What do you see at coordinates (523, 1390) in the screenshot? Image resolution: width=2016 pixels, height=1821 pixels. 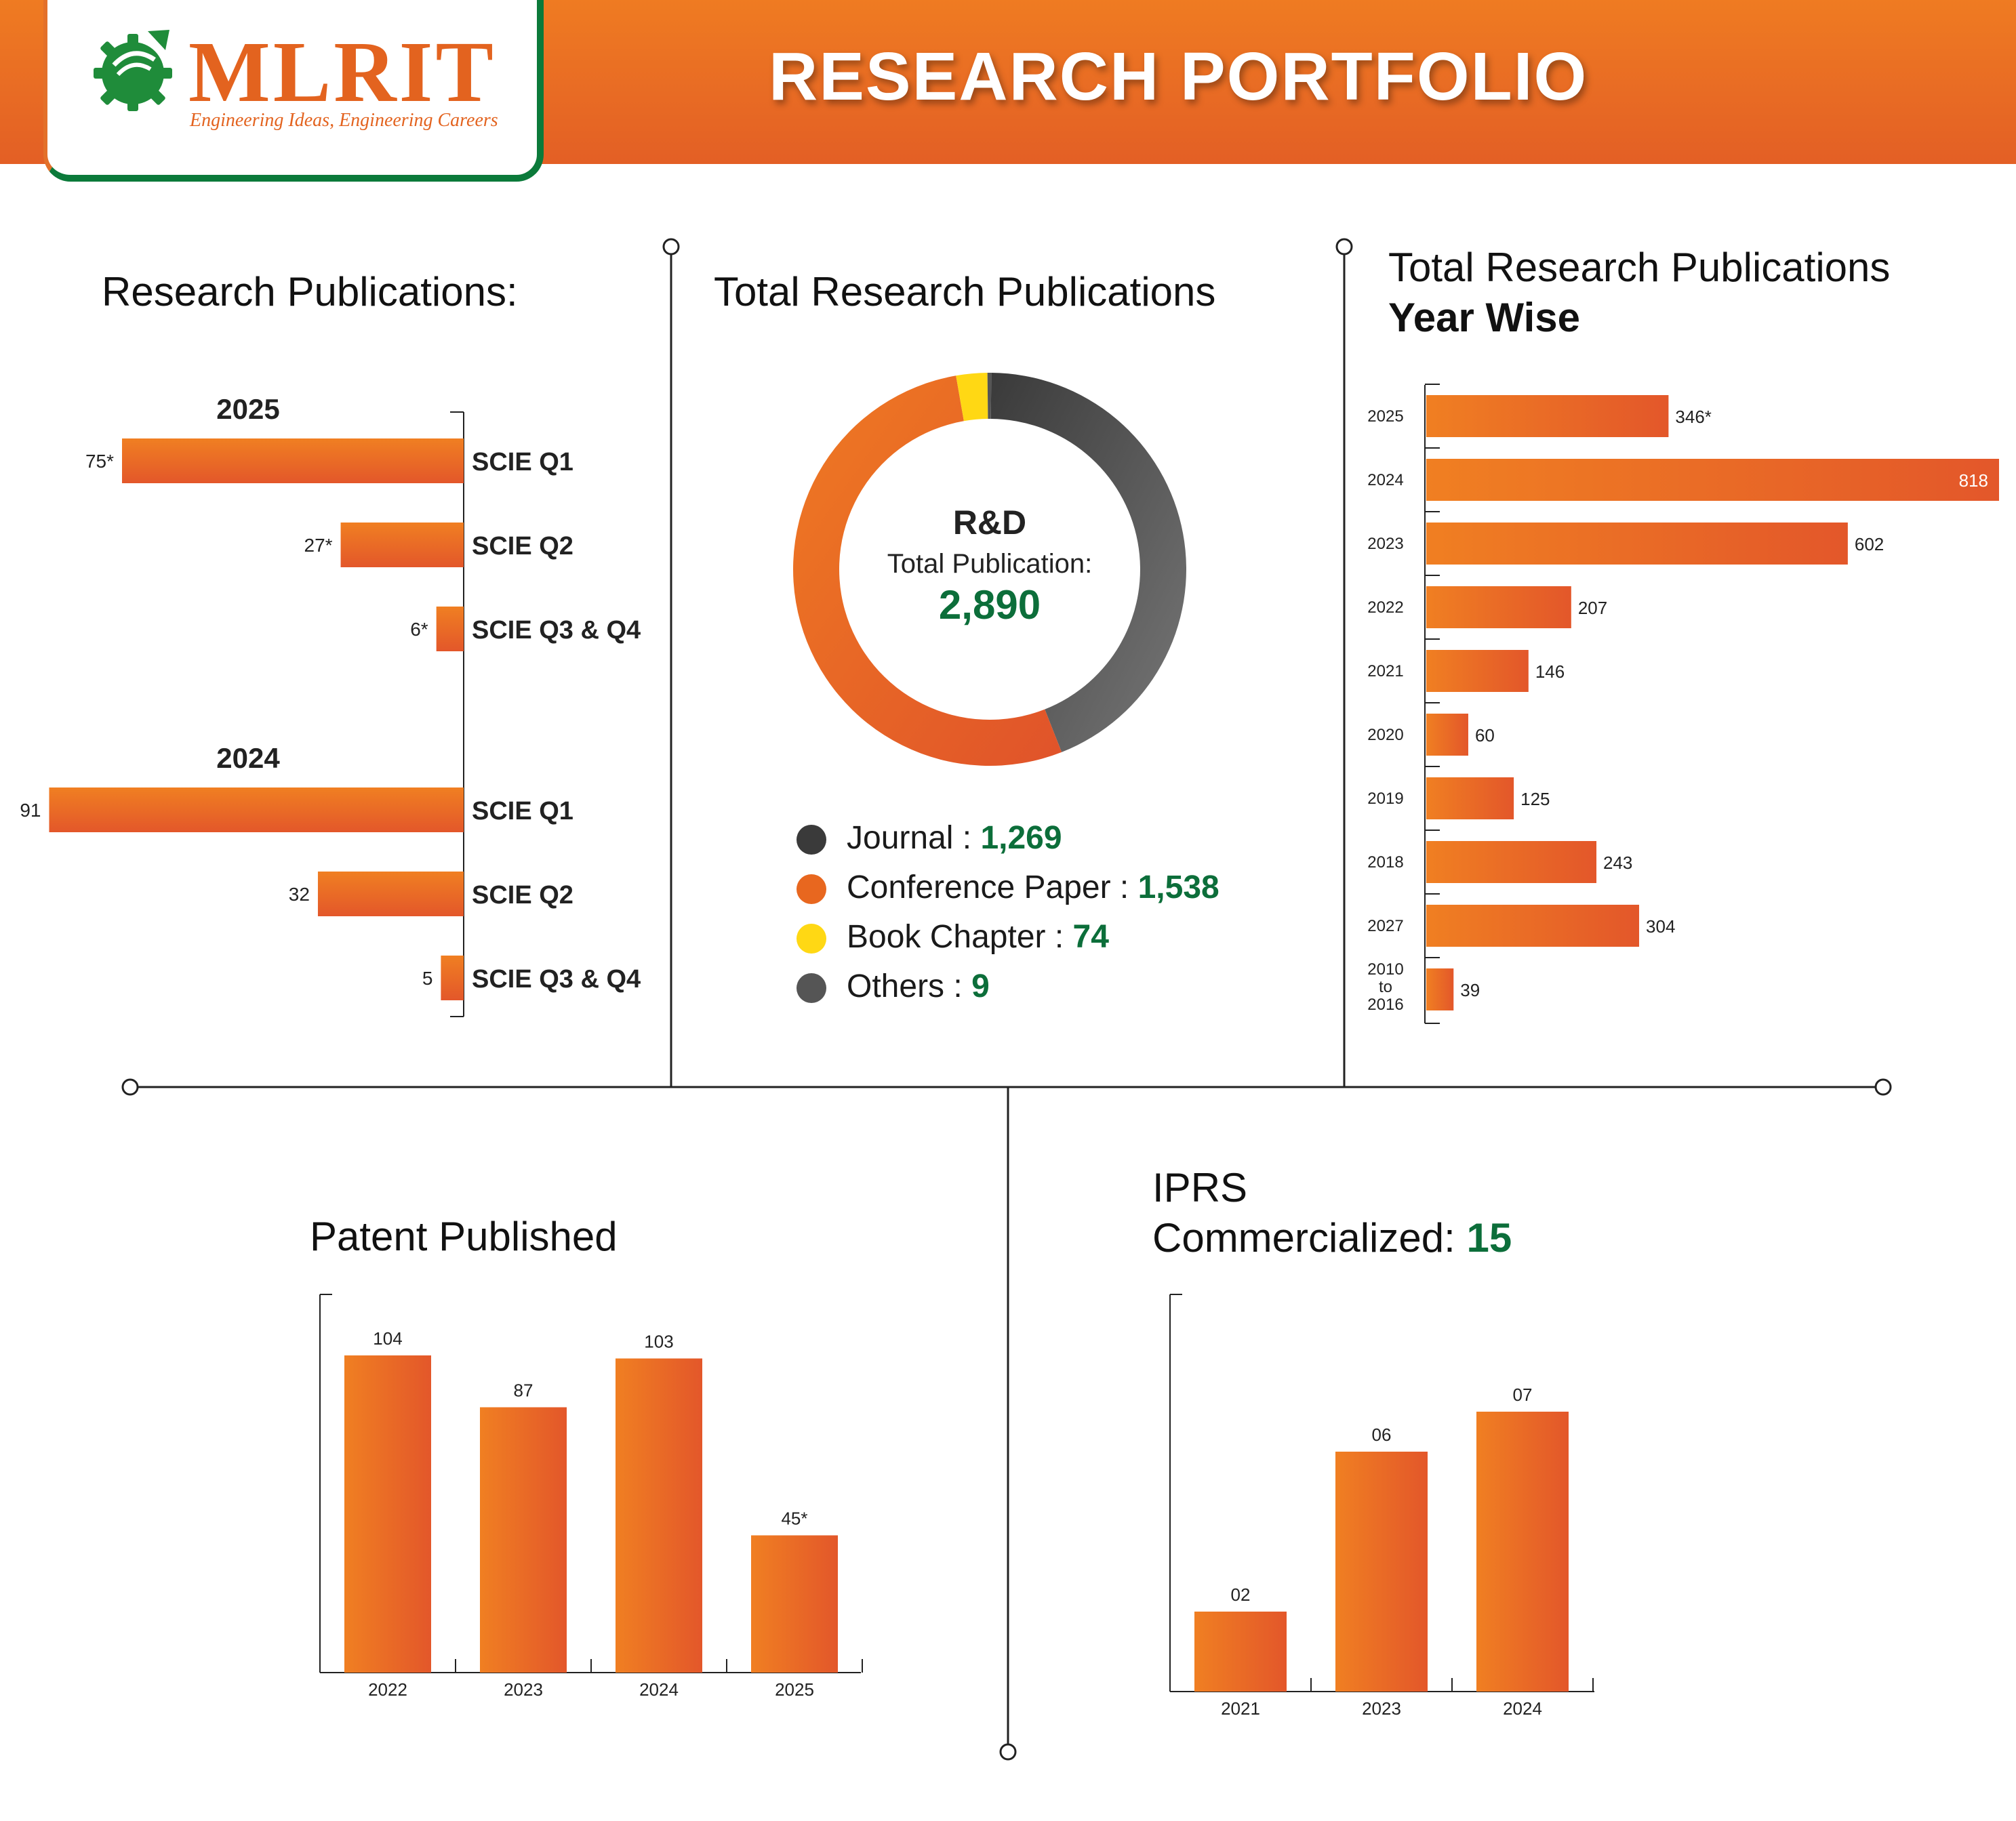 I see `value-label: 87` at bounding box center [523, 1390].